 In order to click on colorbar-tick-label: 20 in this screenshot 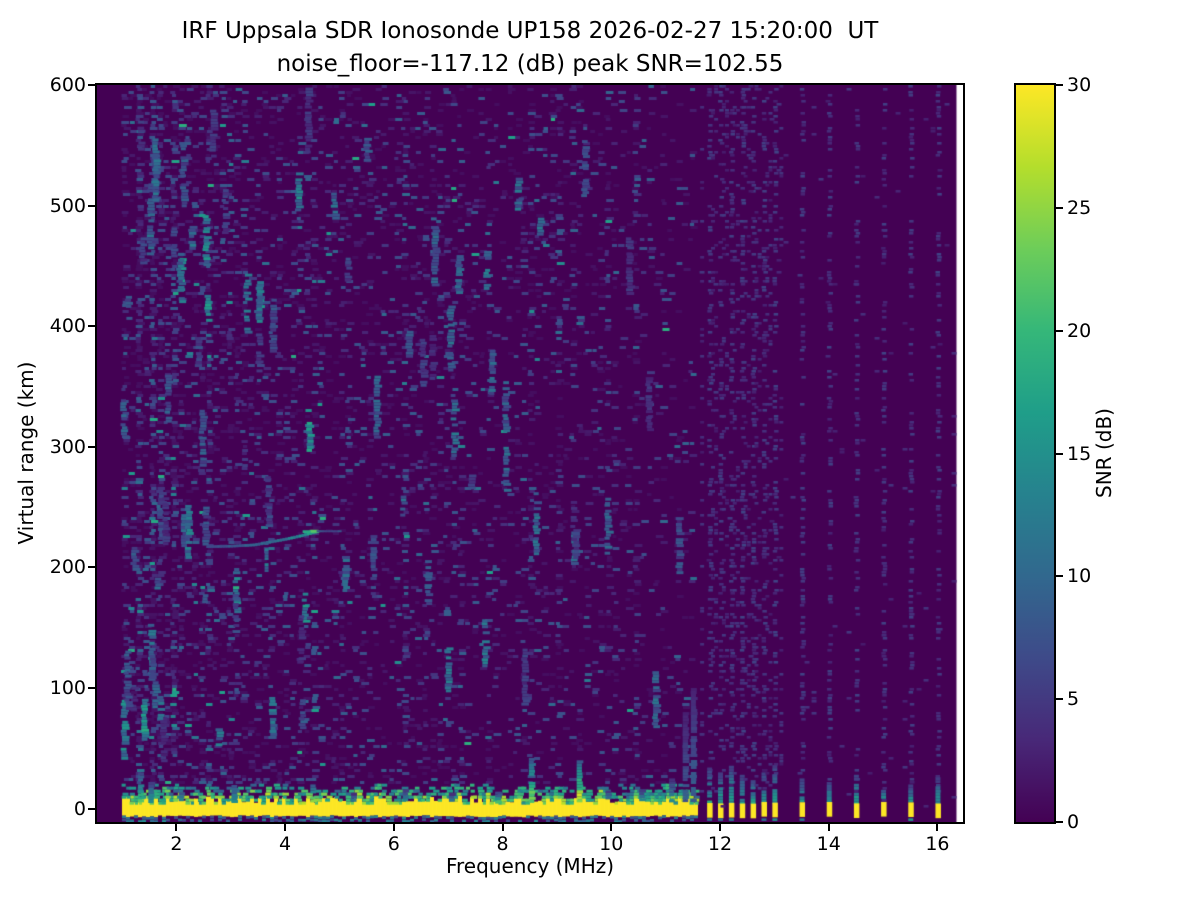, I will do `click(1079, 330)`.